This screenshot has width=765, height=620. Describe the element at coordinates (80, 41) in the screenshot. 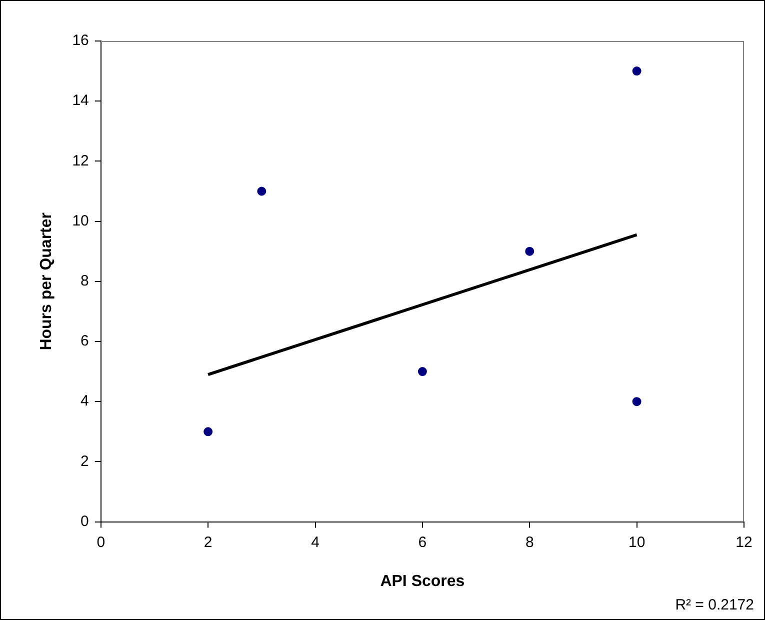

I see `y-tick-label: 16` at that location.